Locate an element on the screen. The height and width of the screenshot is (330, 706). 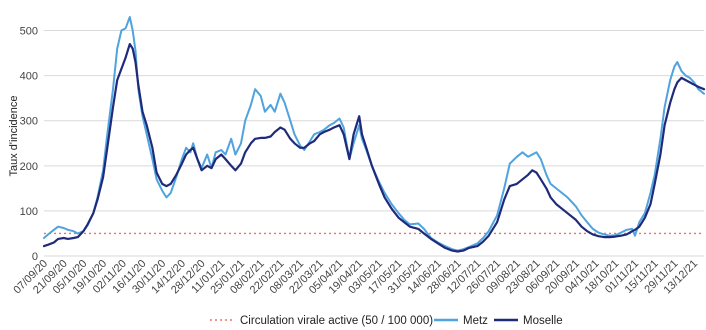
legend-label-moselle: Moselle is located at coordinates (543, 321).